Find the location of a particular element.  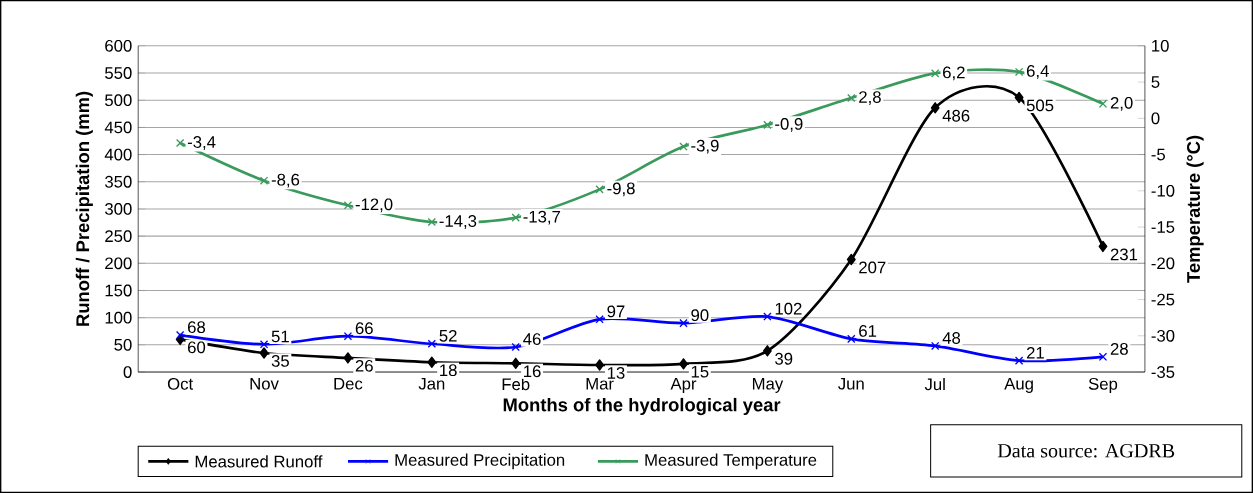

data-label: -13,7 is located at coordinates (542, 217).